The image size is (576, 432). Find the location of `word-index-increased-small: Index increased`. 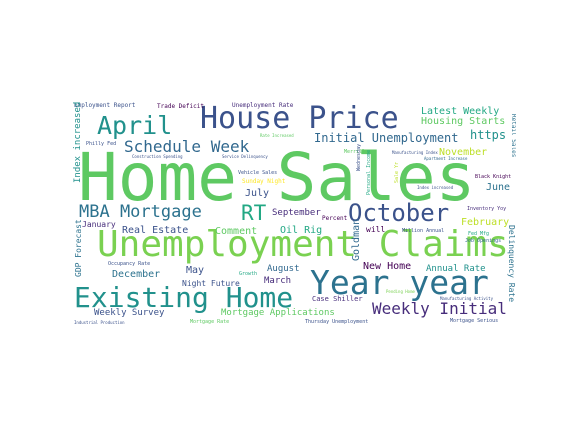

word-index-increased-small: Index increased is located at coordinates (435, 187).